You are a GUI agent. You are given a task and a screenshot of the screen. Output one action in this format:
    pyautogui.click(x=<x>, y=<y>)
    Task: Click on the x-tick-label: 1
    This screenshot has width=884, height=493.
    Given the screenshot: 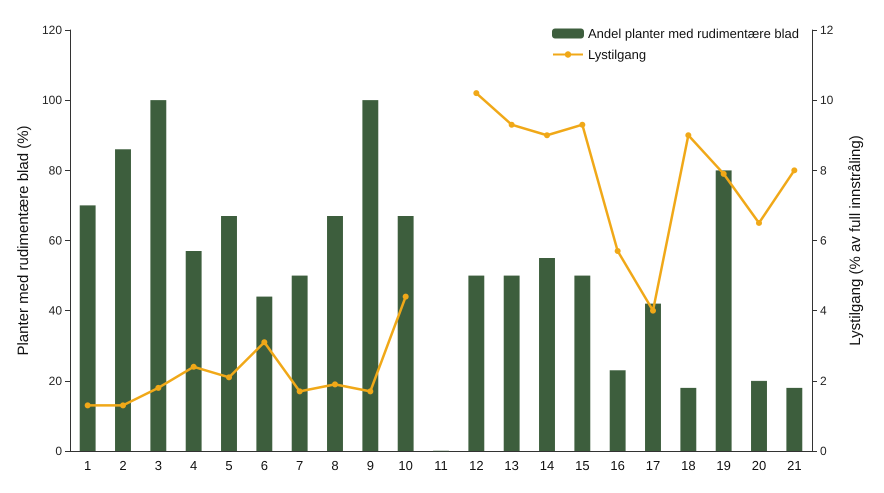 What is the action you would take?
    pyautogui.click(x=88, y=465)
    